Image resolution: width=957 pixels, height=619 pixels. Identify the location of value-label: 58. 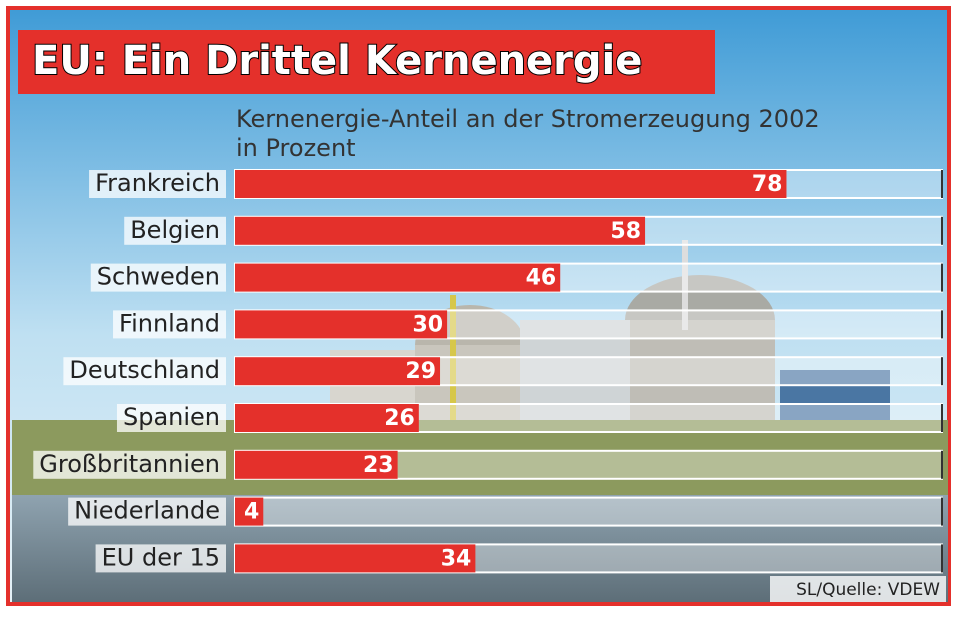
(625, 231).